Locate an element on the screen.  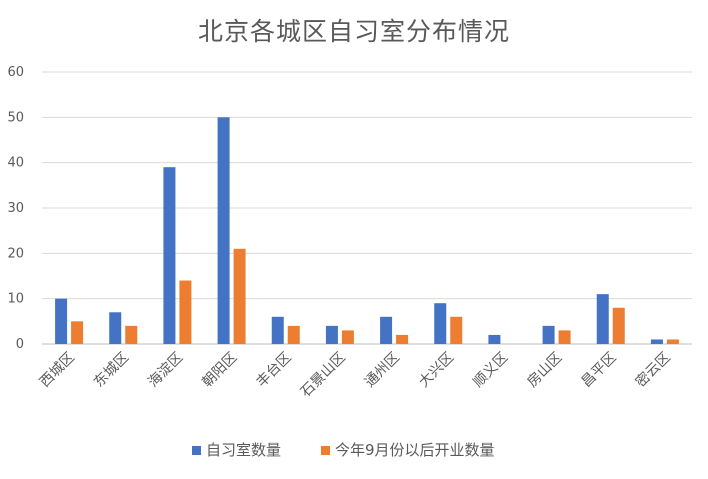
x-tick-label: 朝阳区 is located at coordinates (219, 370).